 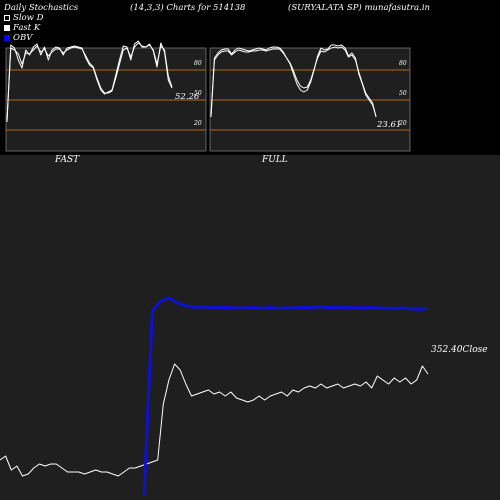 What do you see at coordinates (187, 97) in the screenshot?
I see `fast-last-value: 52.26` at bounding box center [187, 97].